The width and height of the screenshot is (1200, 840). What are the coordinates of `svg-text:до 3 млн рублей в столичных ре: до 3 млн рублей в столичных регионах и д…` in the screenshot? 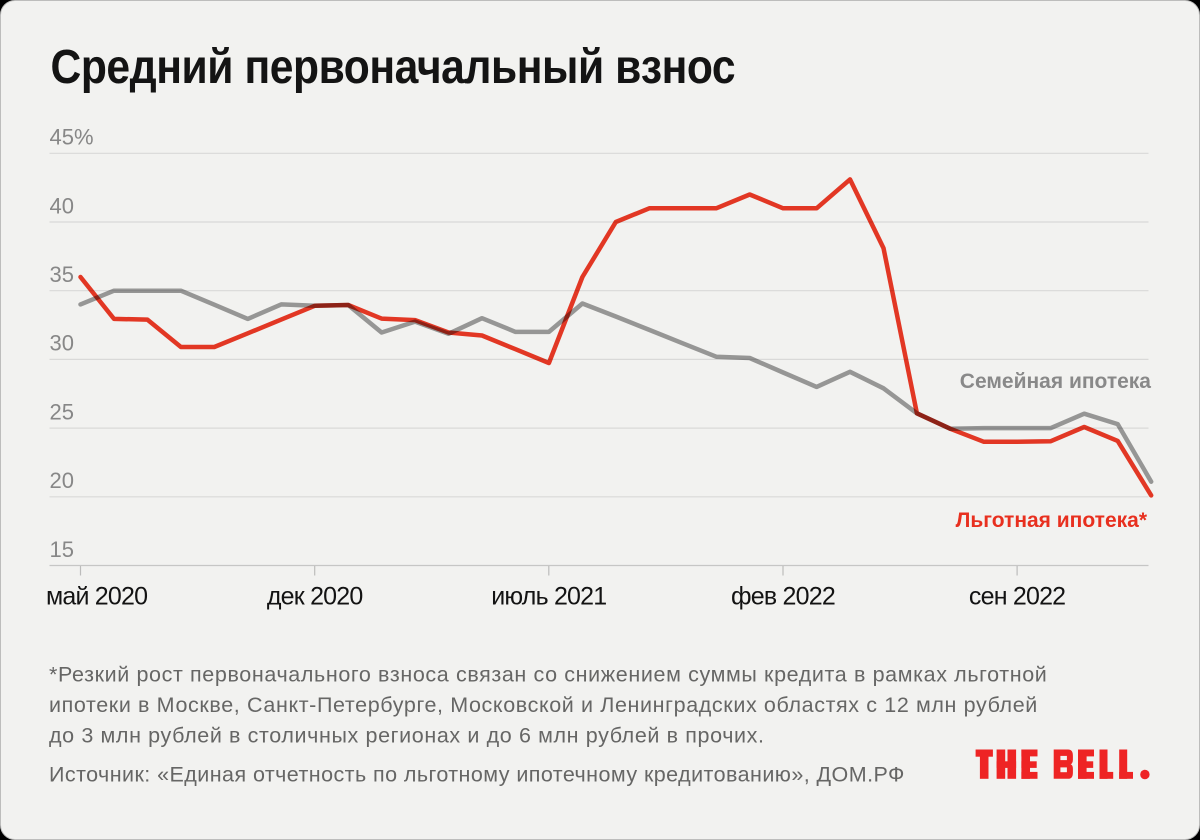 It's located at (407, 735).